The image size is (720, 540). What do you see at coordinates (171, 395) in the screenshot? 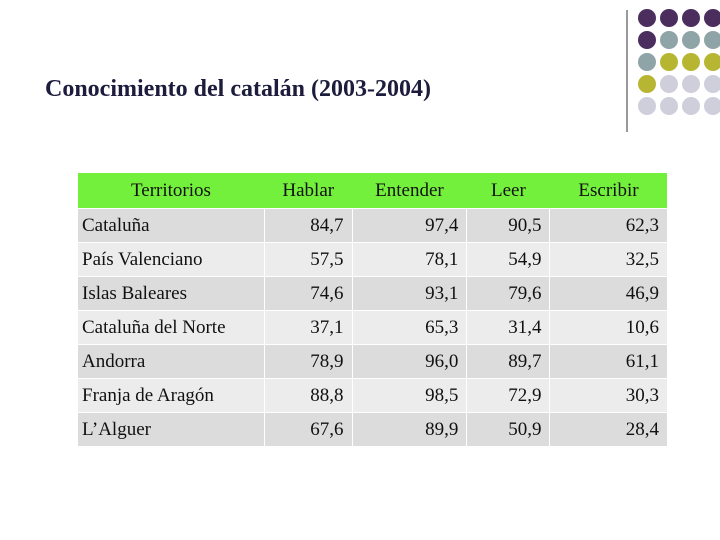
I see `territory-cell: Franja de Aragón` at bounding box center [171, 395].